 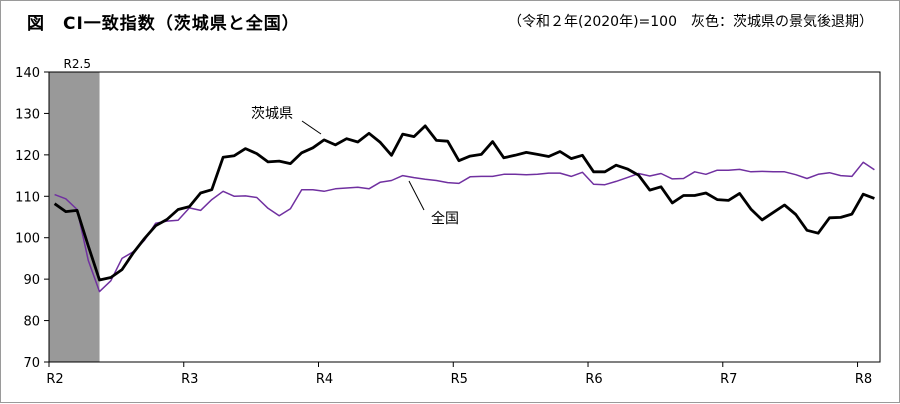 I want to click on x-tick-label: R3, so click(x=189, y=379).